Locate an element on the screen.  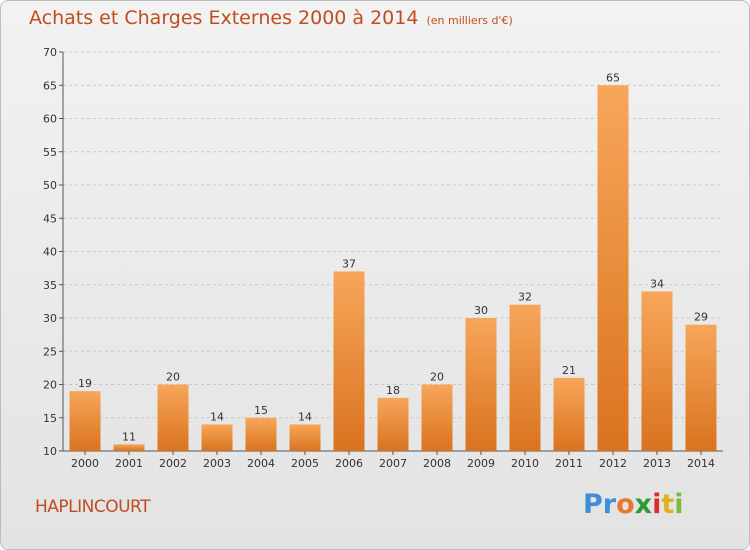
bar-2004 is located at coordinates (261, 434).